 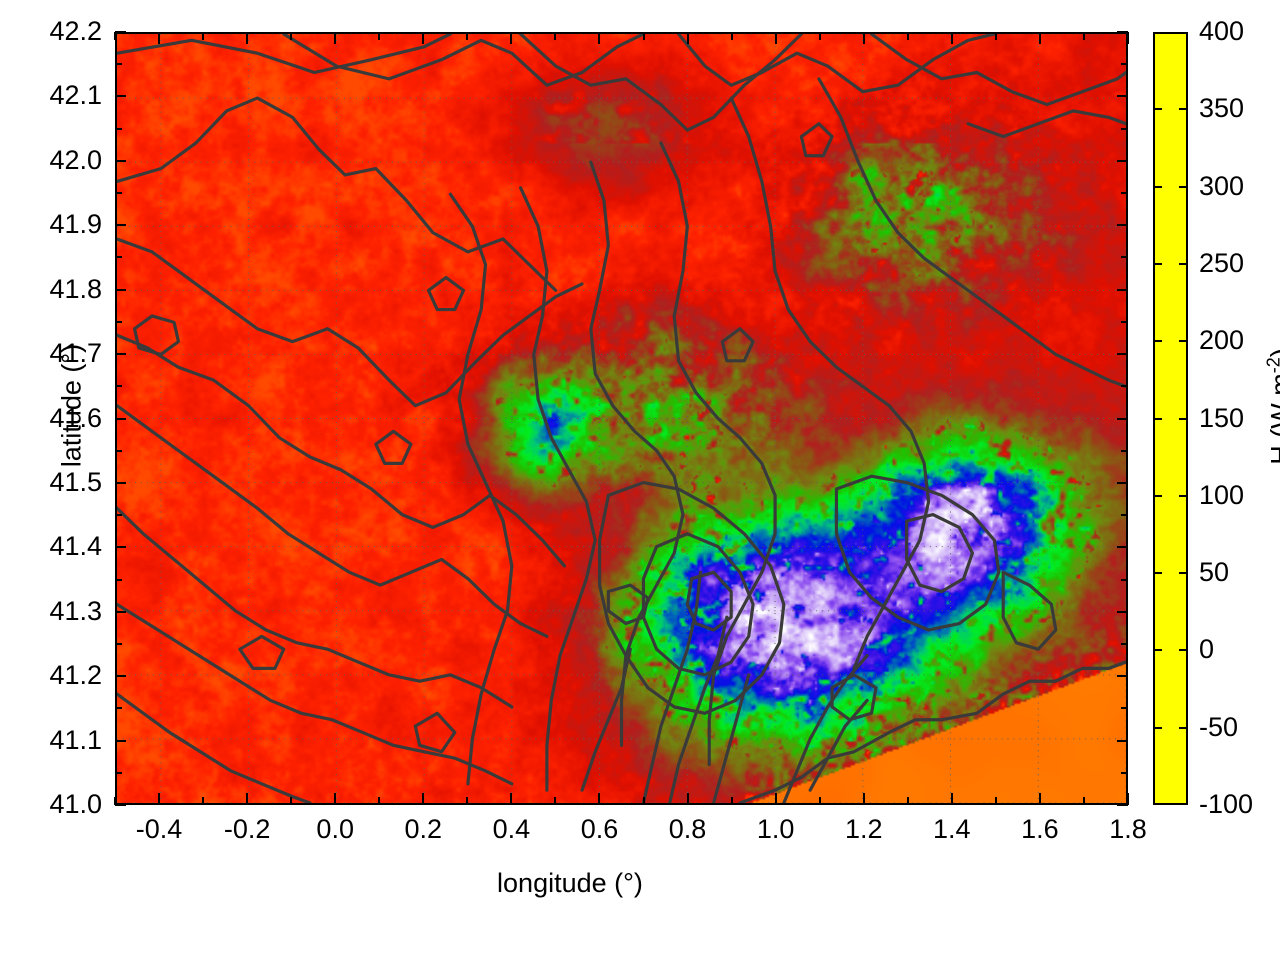 What do you see at coordinates (75, 546) in the screenshot?
I see `y-axis-tick-label: 41.4` at bounding box center [75, 546].